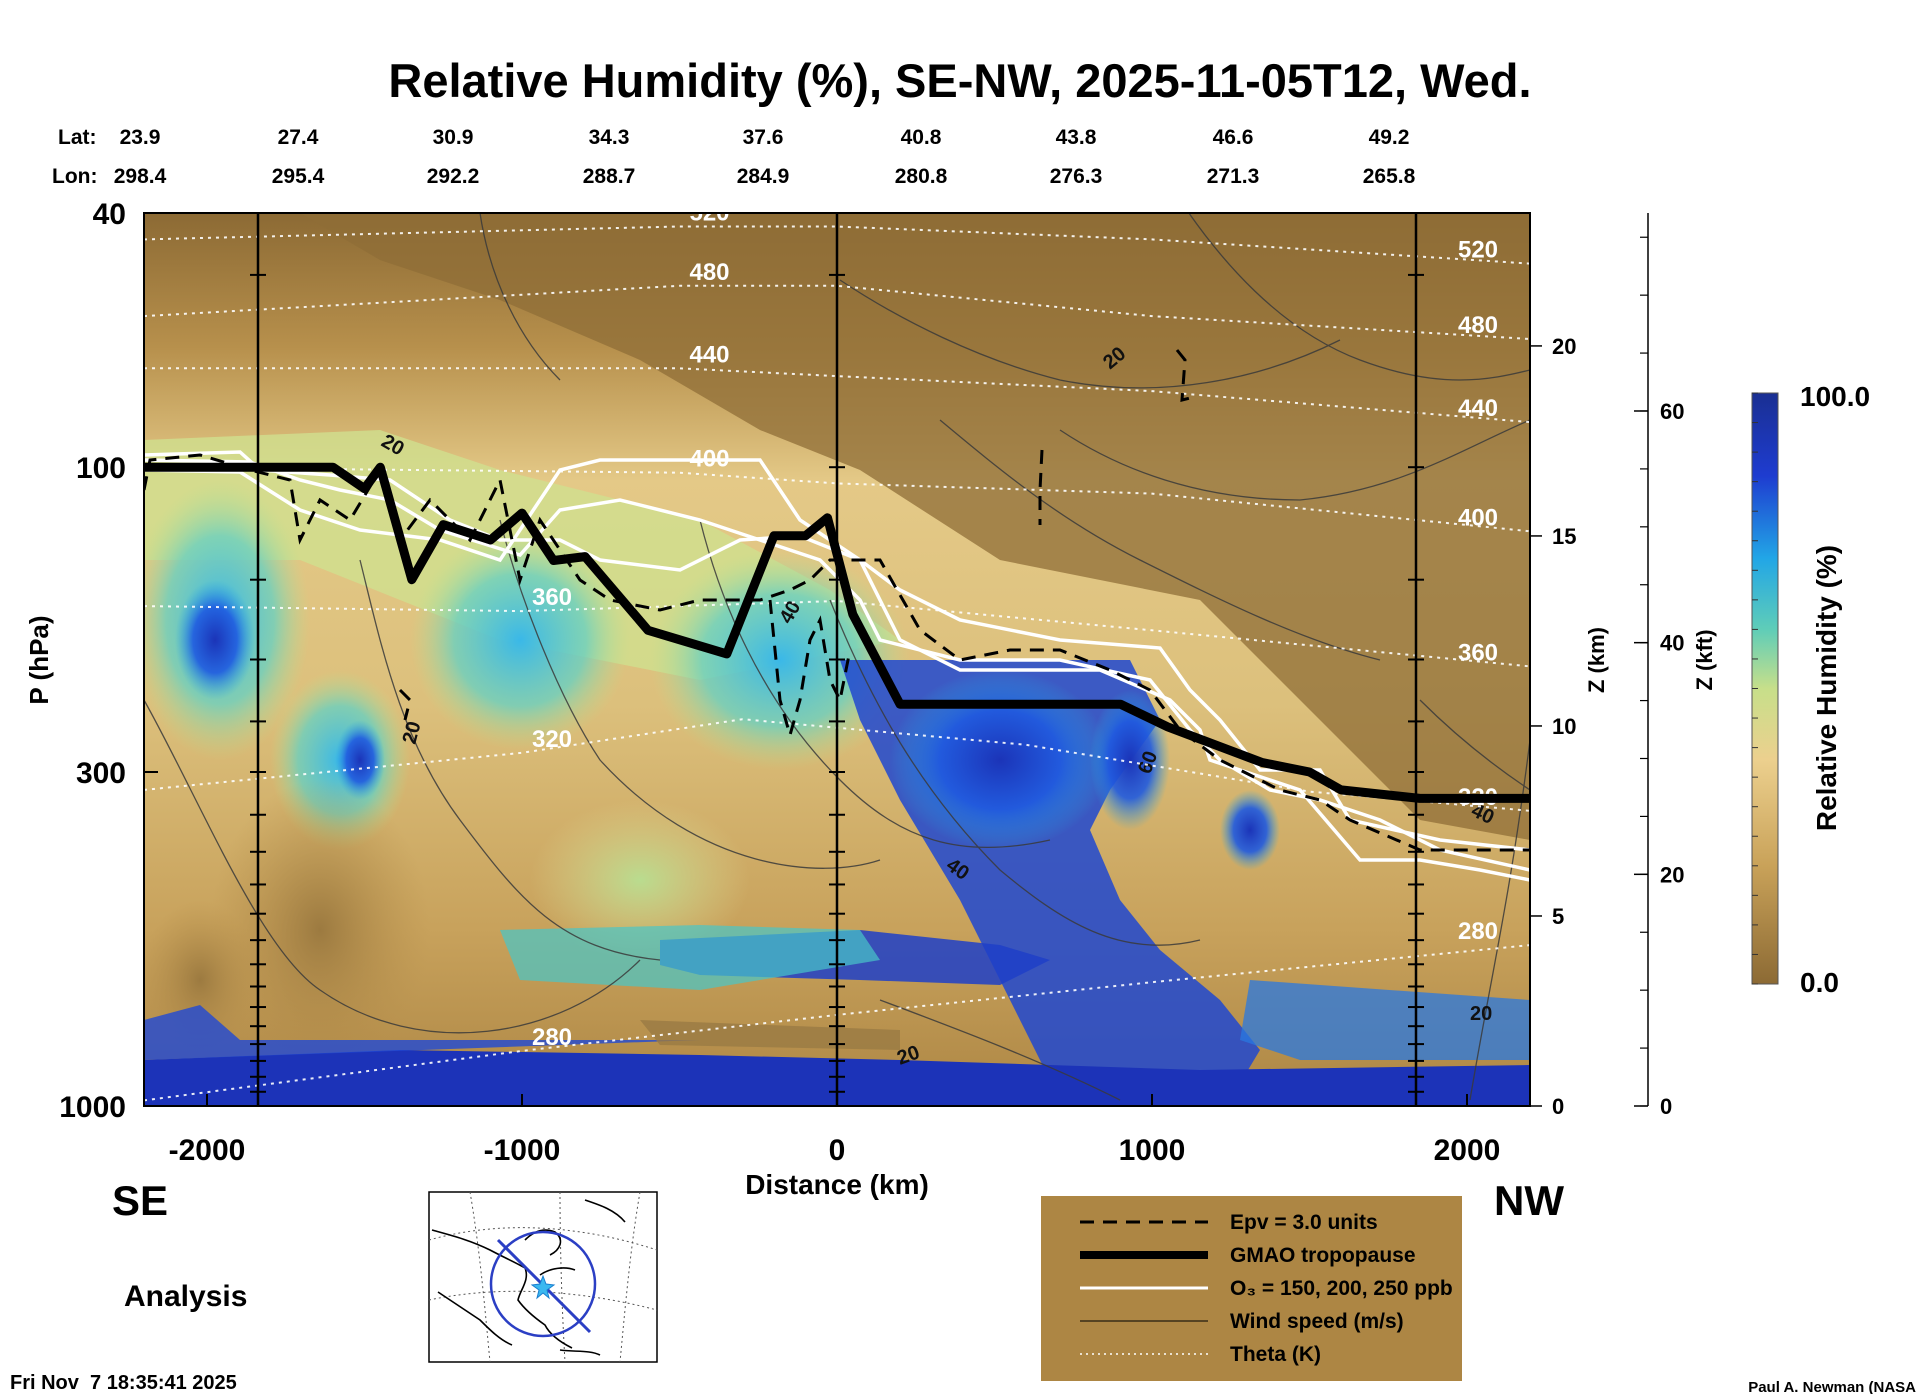 The width and height of the screenshot is (1926, 1394). Describe the element at coordinates (770, 1035) in the screenshot. I see `dry-band-low` at that location.